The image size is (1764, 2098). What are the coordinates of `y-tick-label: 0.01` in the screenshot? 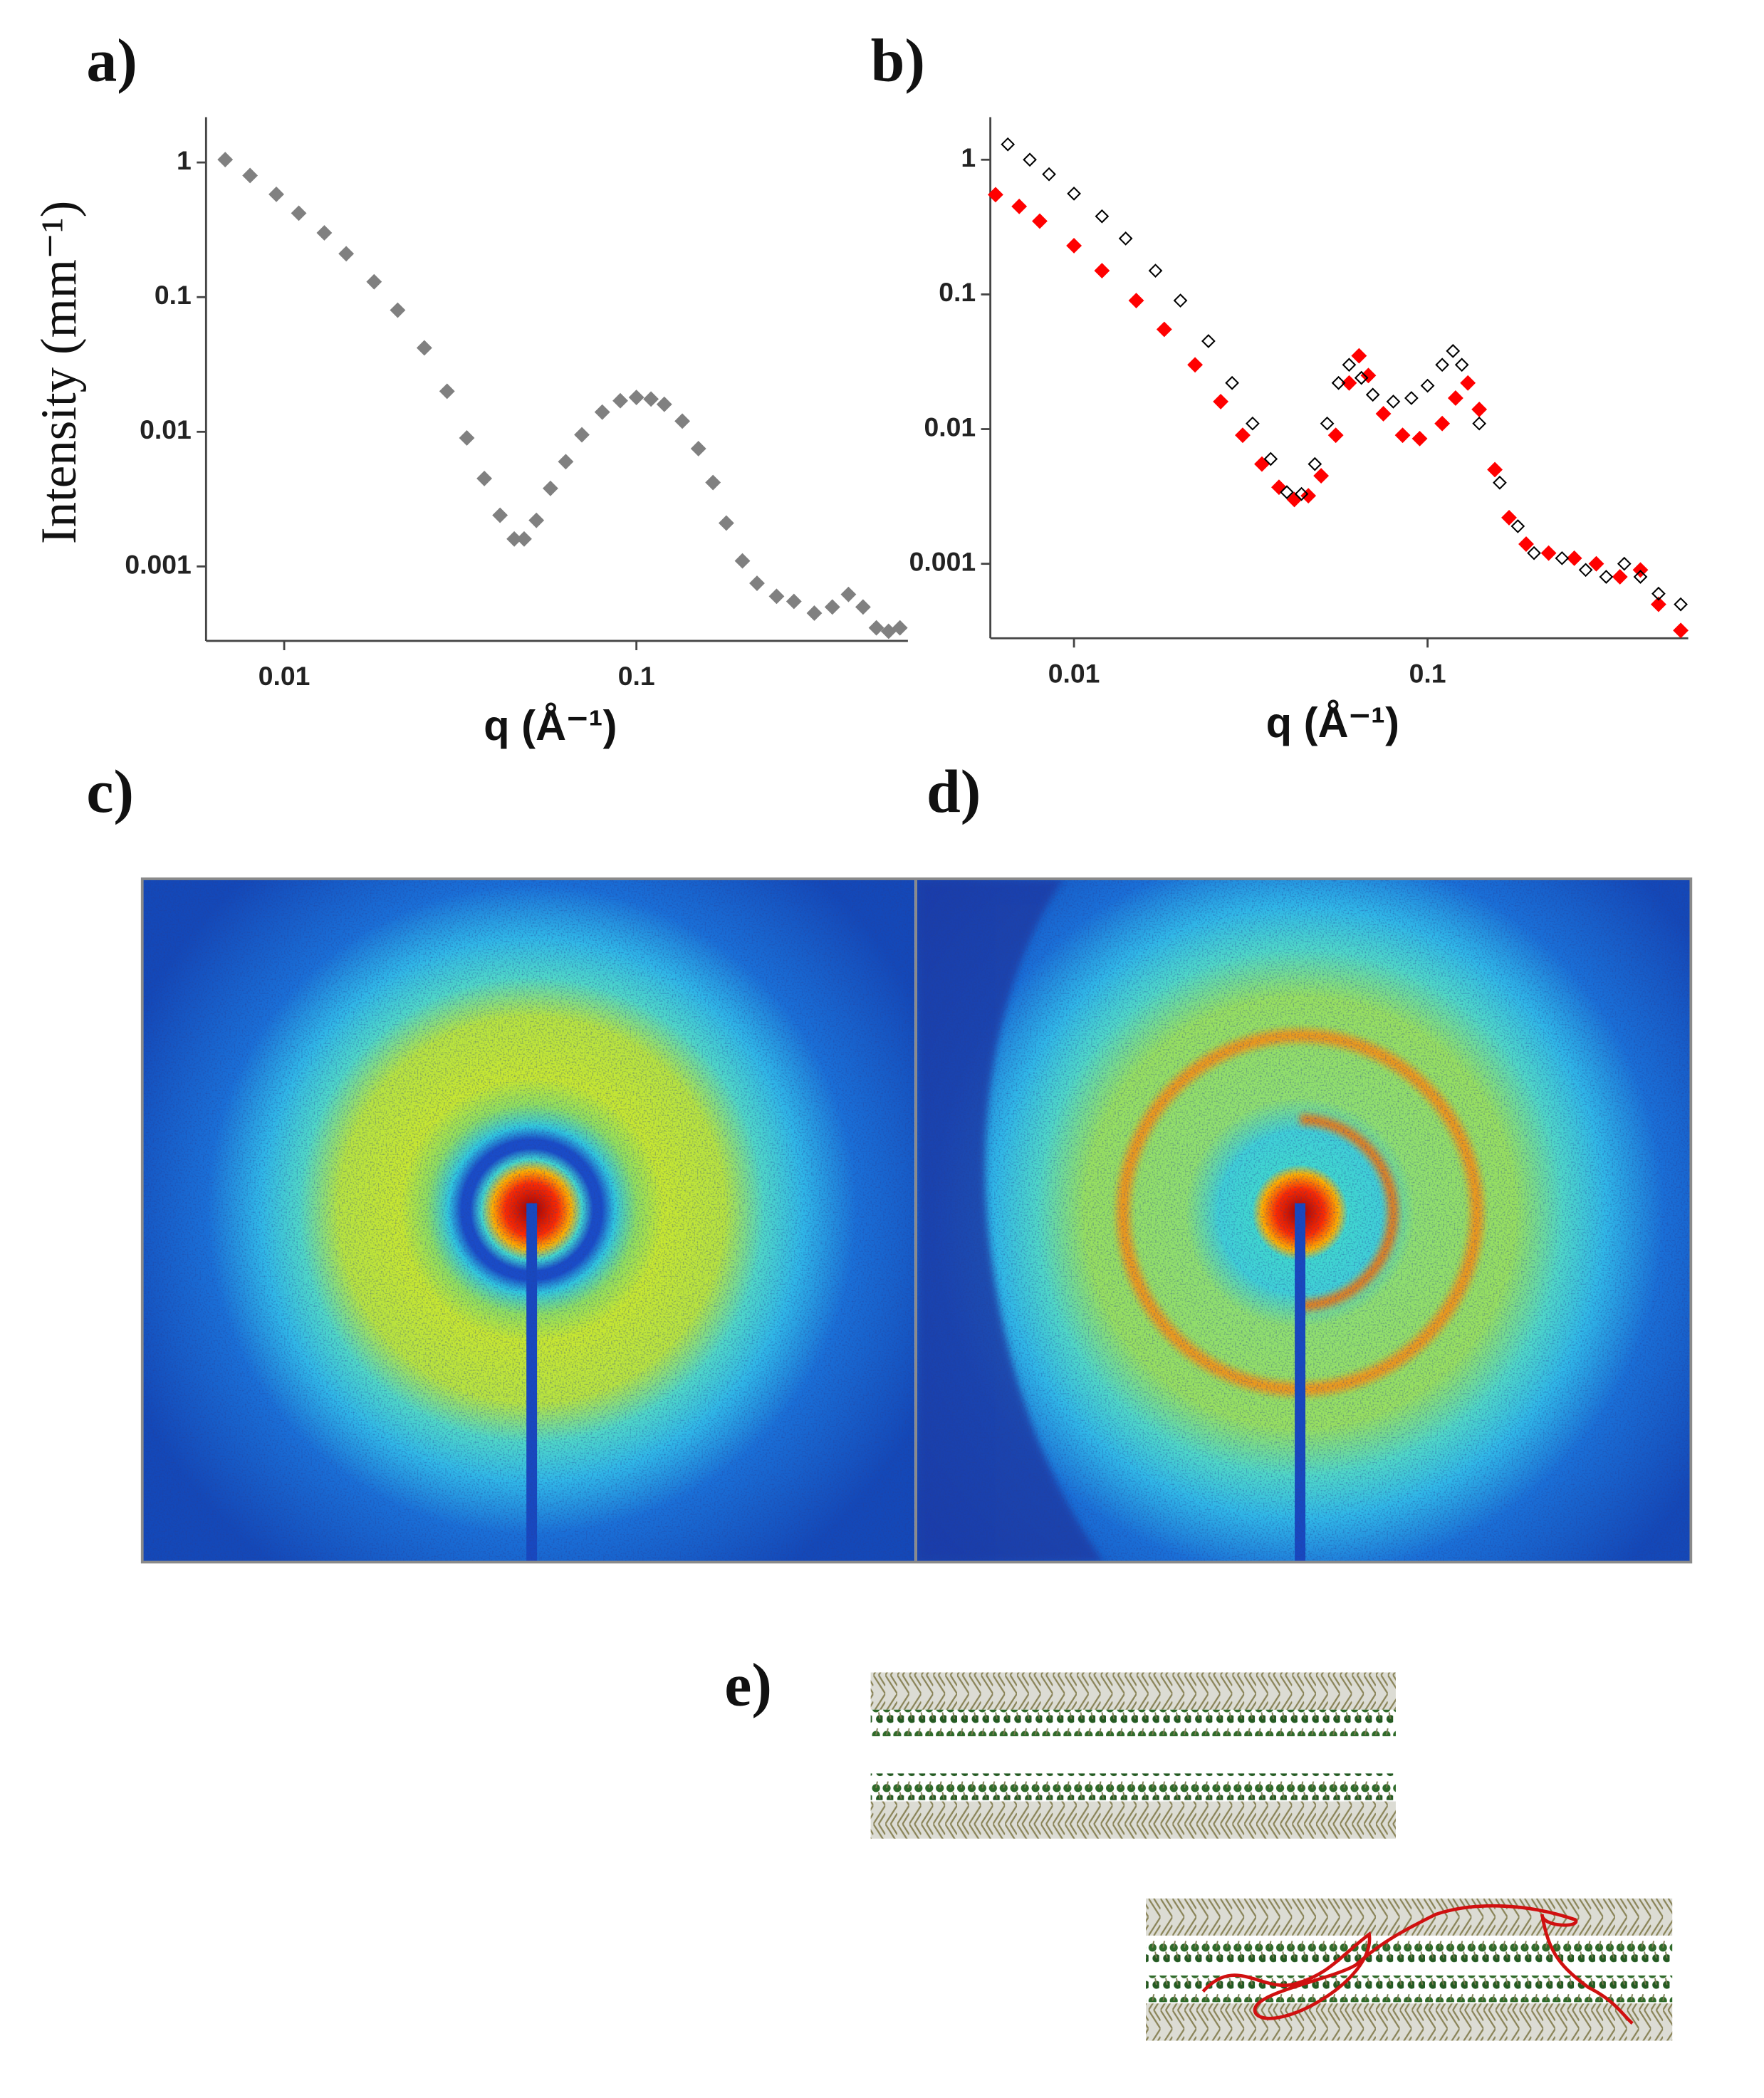 It's located at (166, 429).